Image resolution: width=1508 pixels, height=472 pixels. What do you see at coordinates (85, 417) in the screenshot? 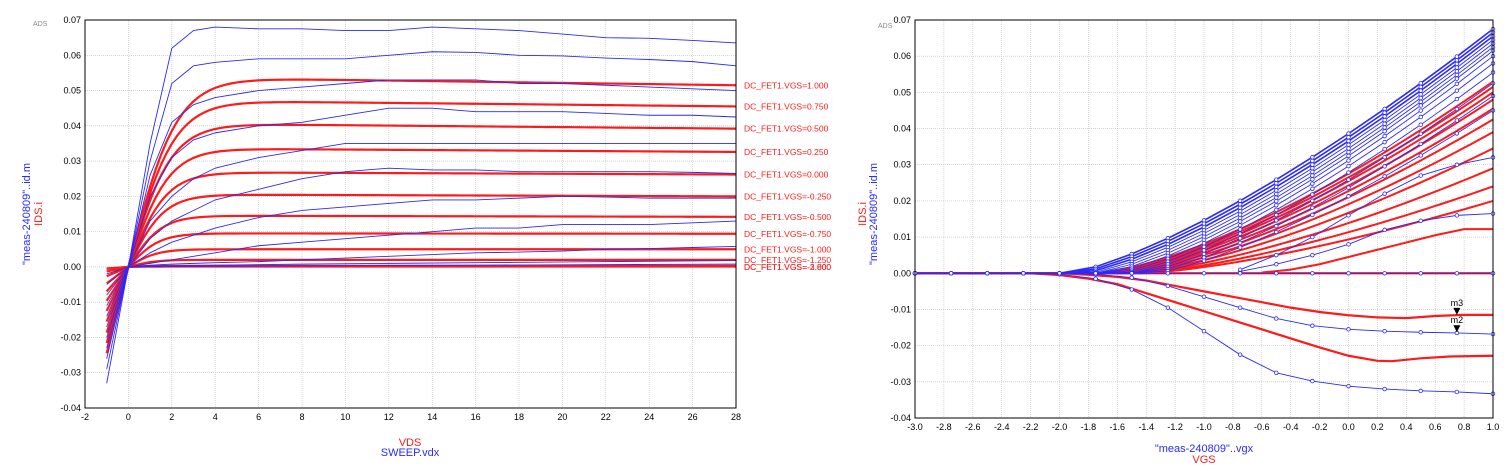
I see `x-tick-label: -2` at bounding box center [85, 417].